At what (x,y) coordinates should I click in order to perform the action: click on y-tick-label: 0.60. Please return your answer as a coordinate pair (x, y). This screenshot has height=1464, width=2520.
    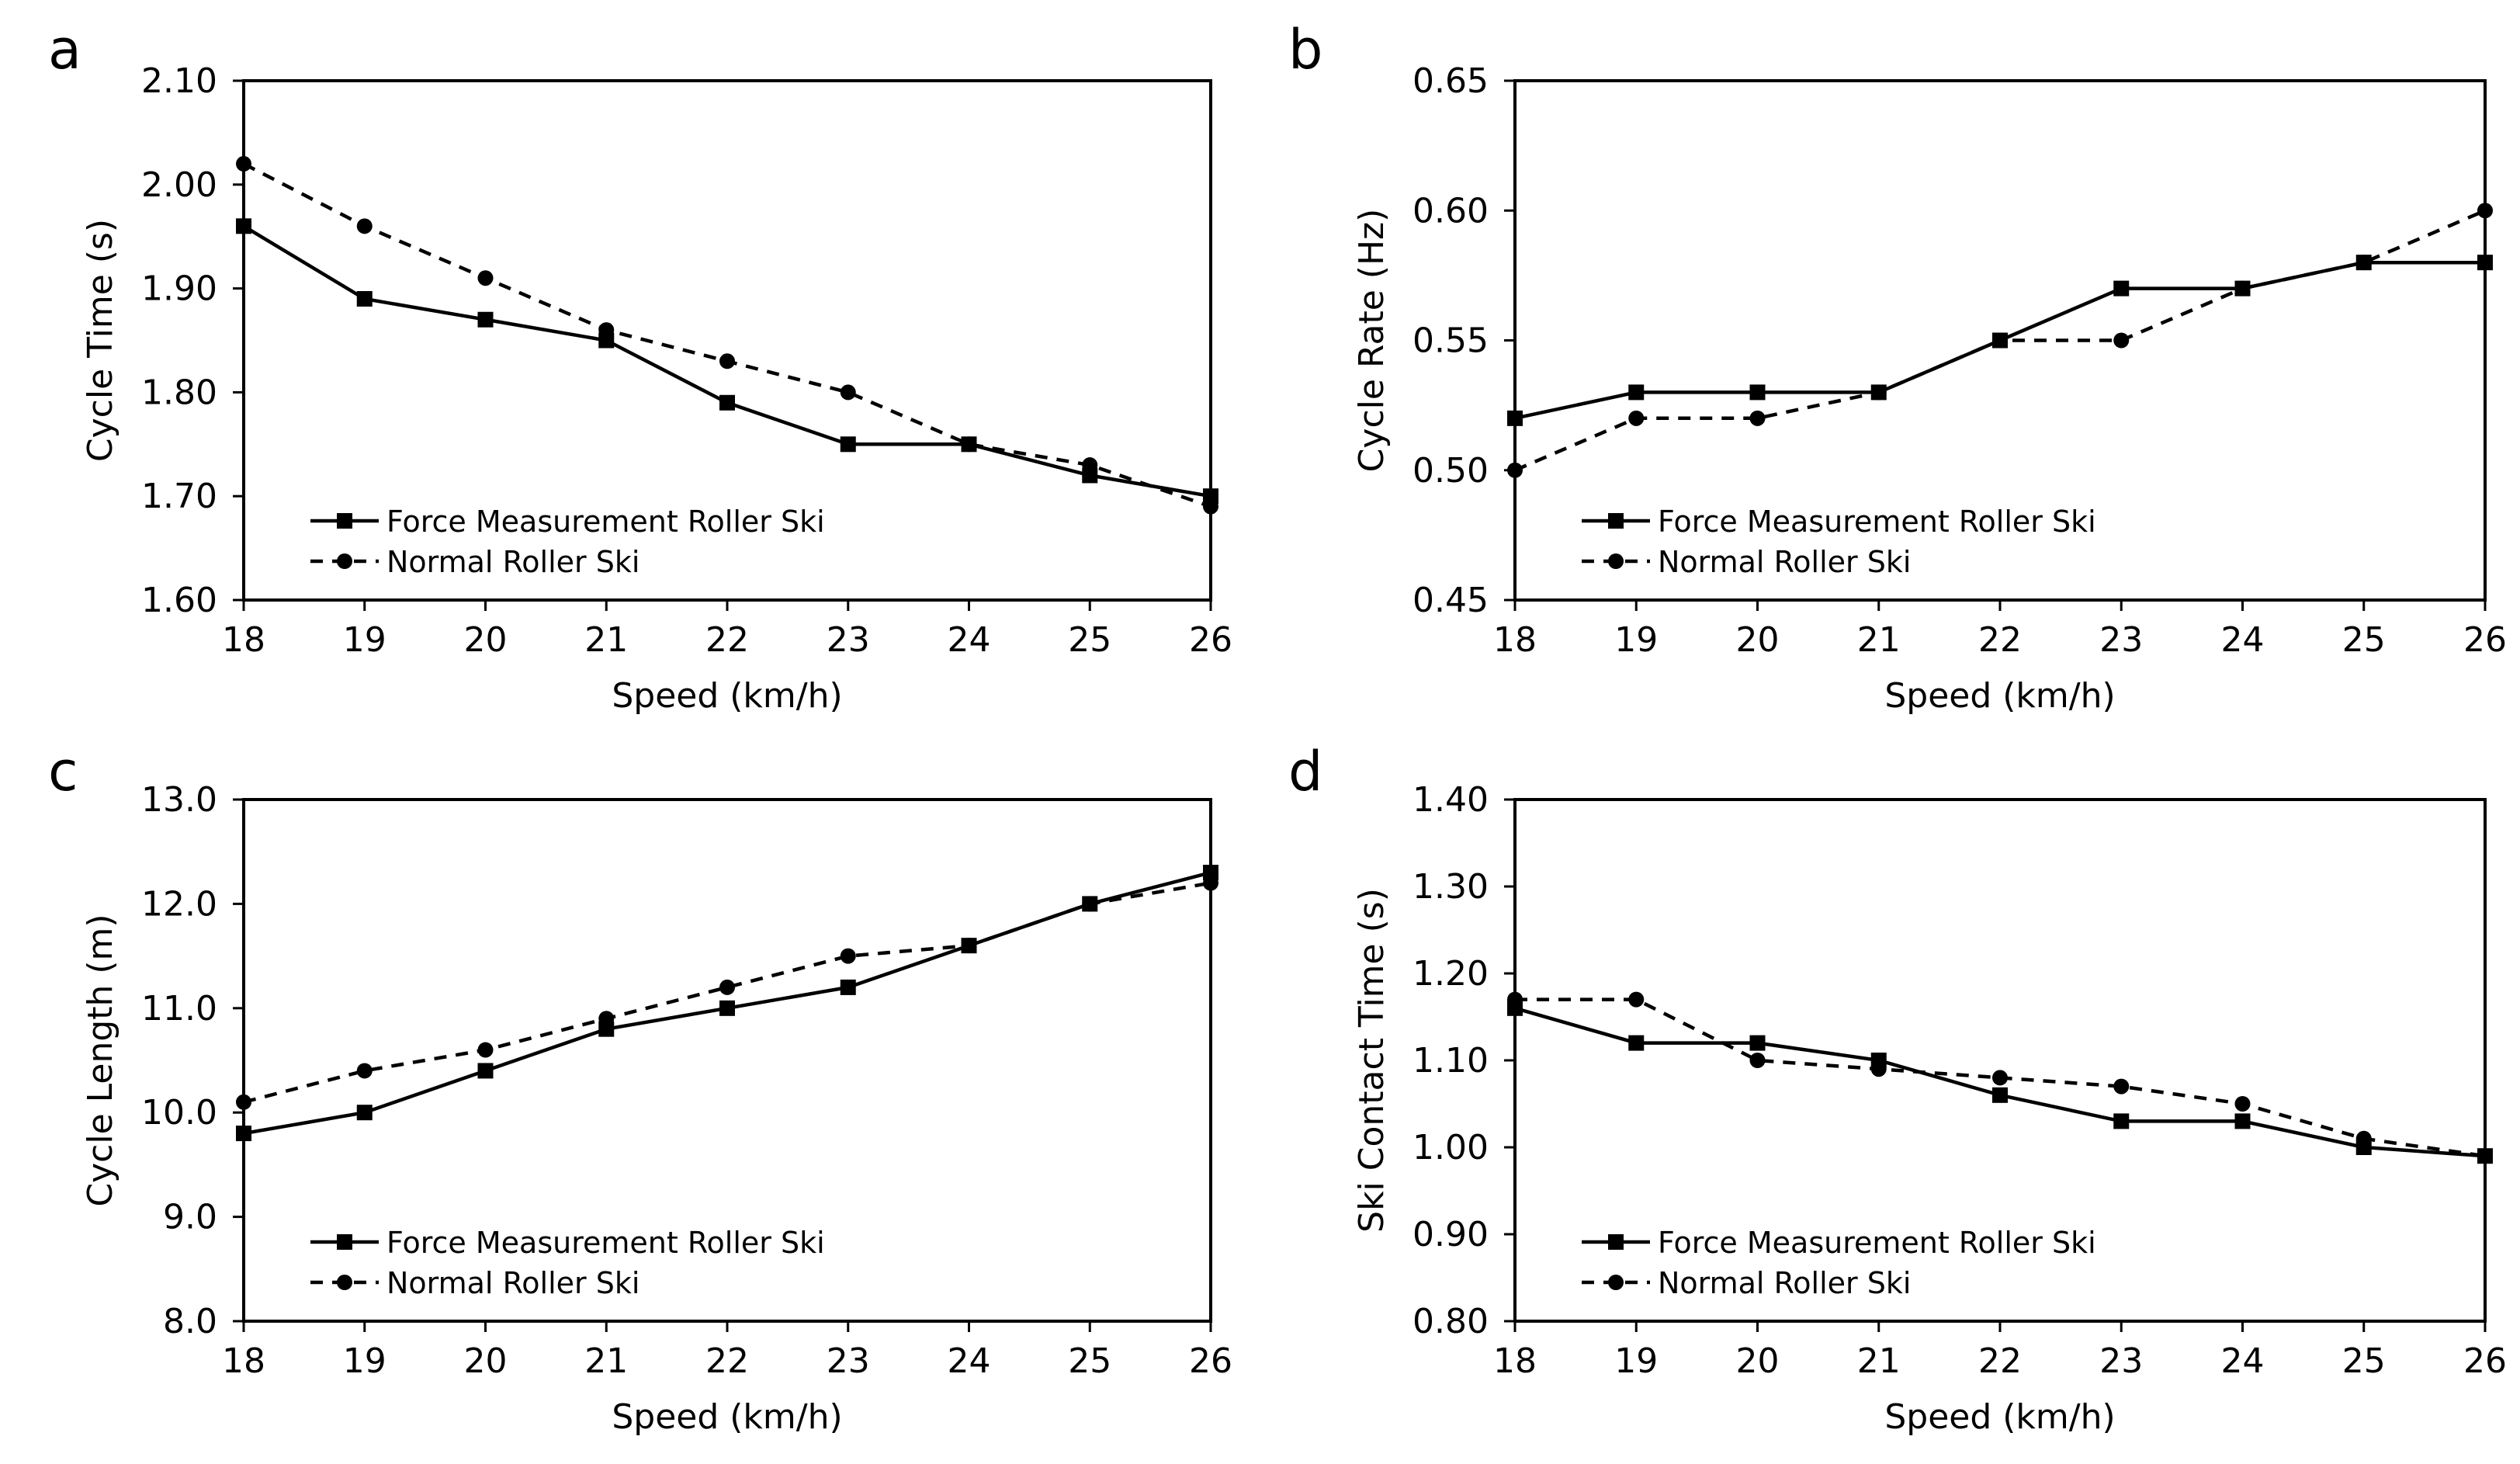
    Looking at the image, I should click on (1451, 211).